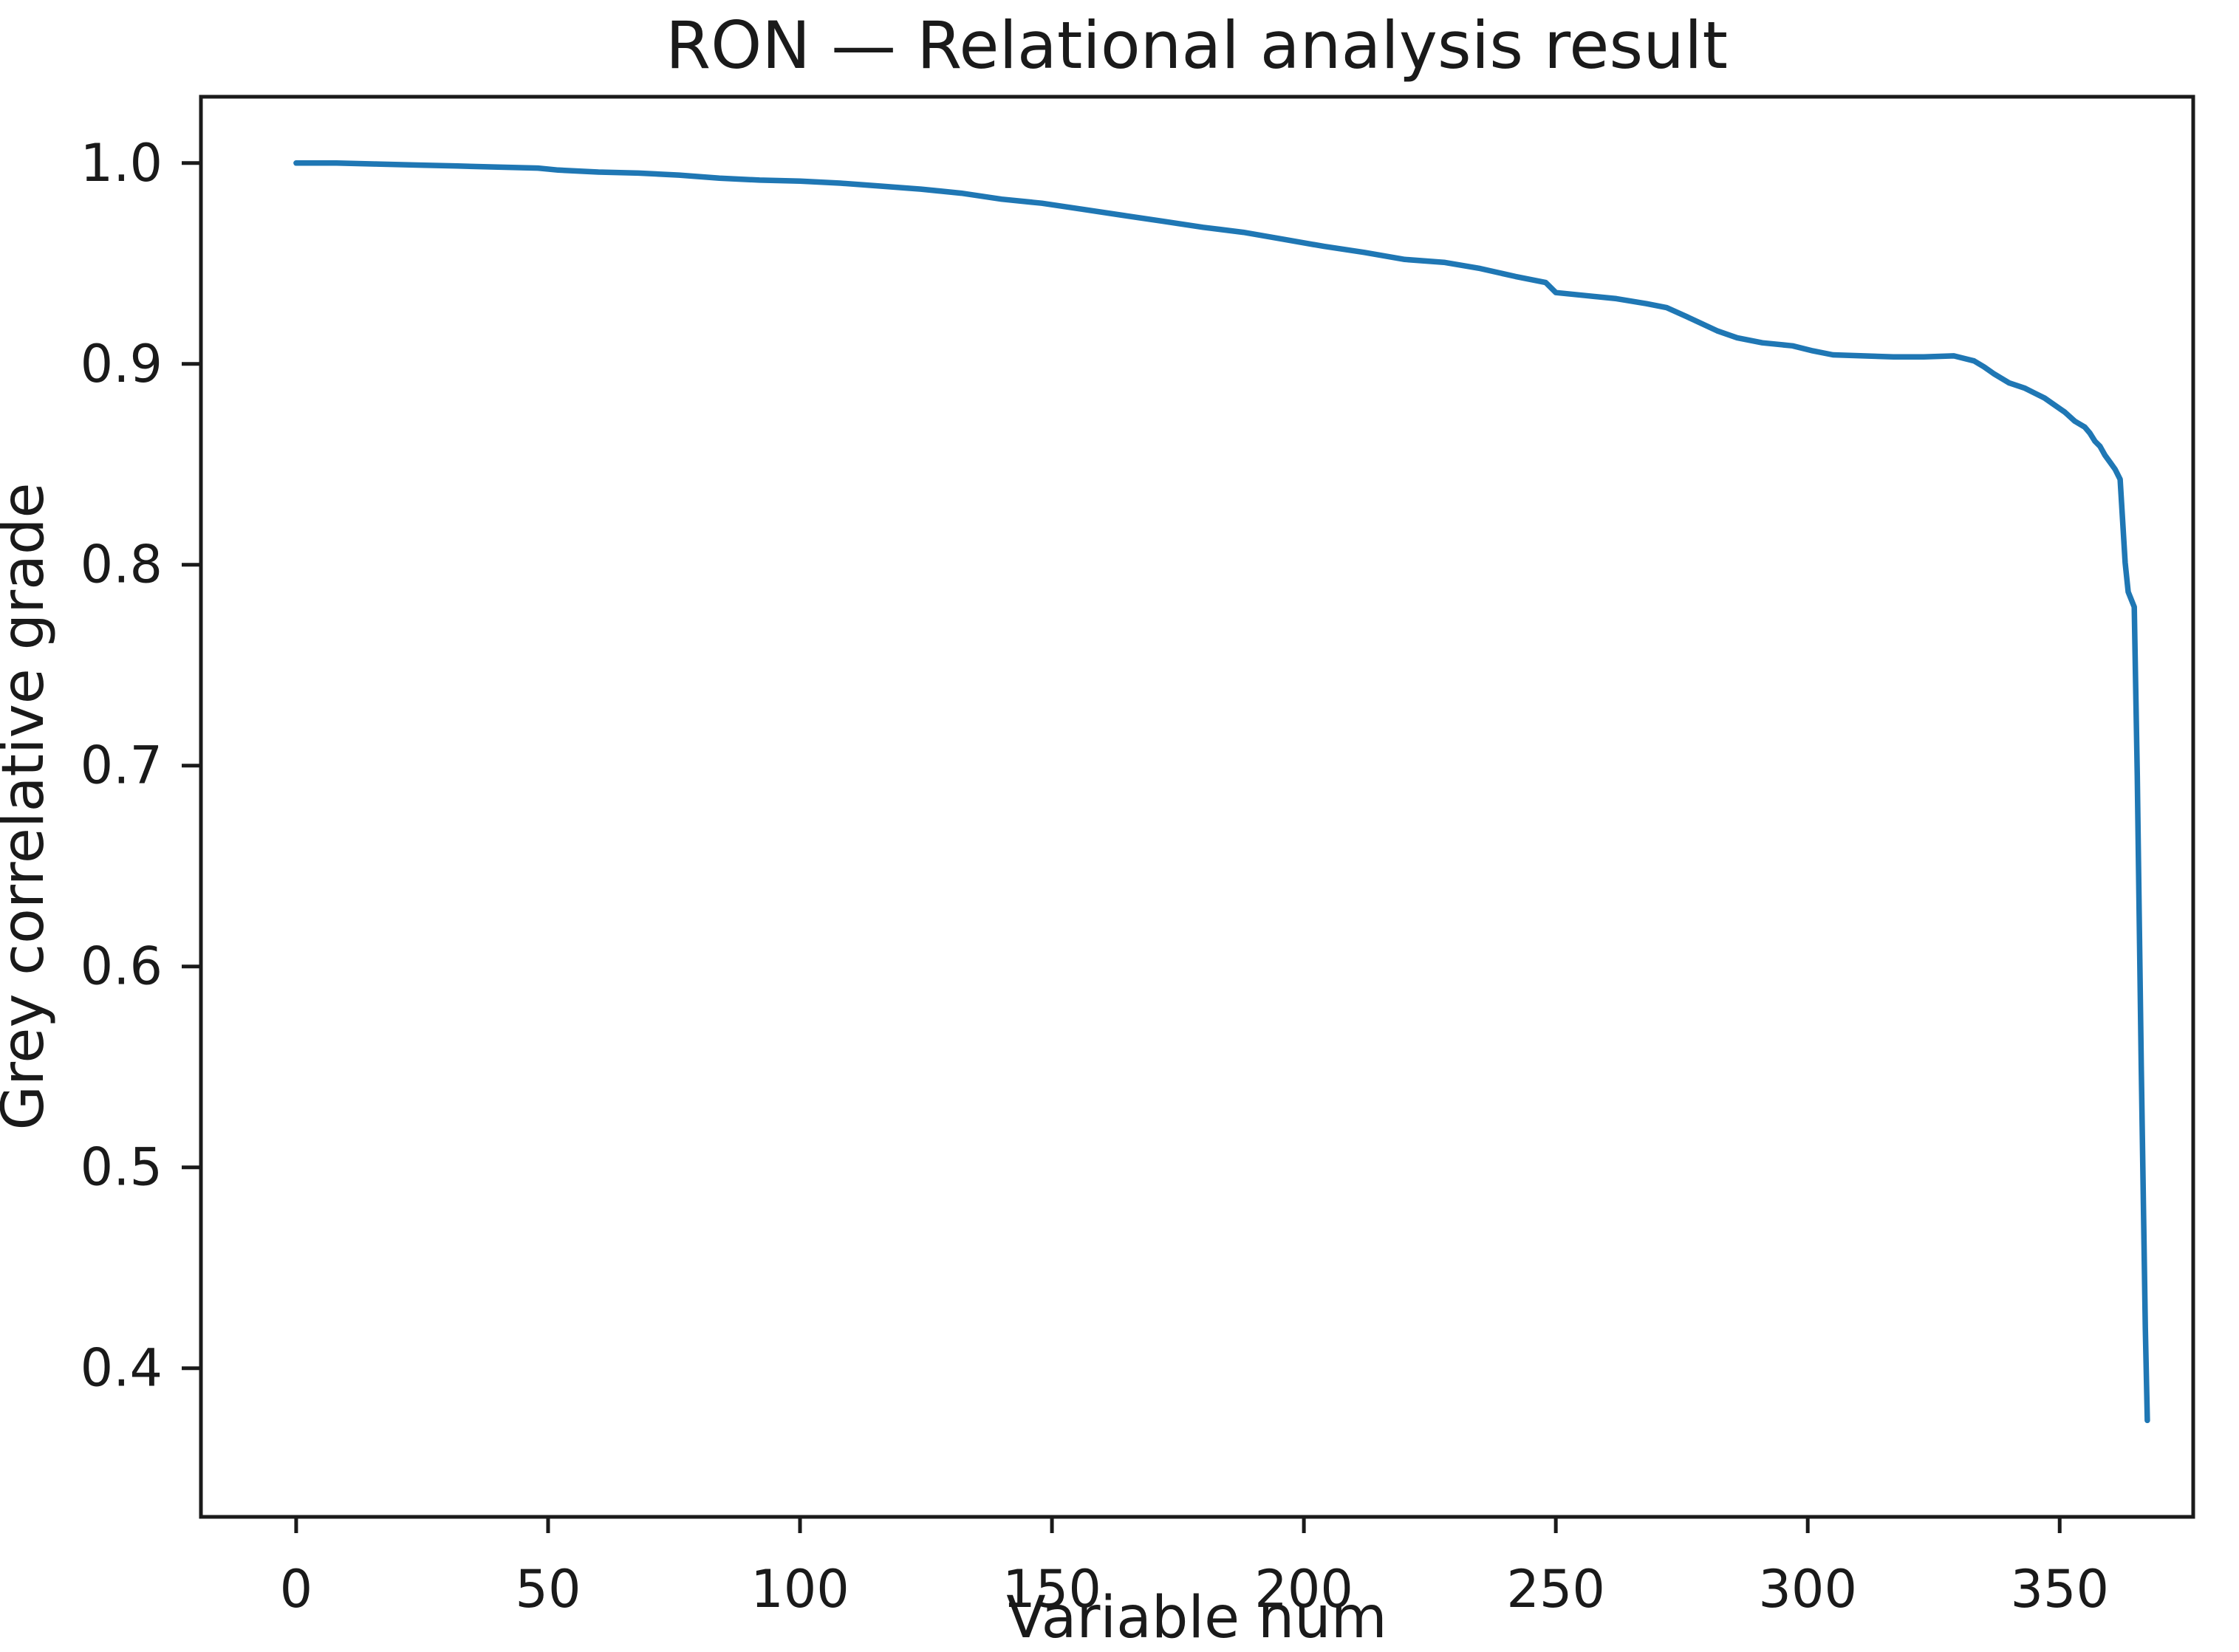  I want to click on y-tick-label: 0.5, so click(122, 1167).